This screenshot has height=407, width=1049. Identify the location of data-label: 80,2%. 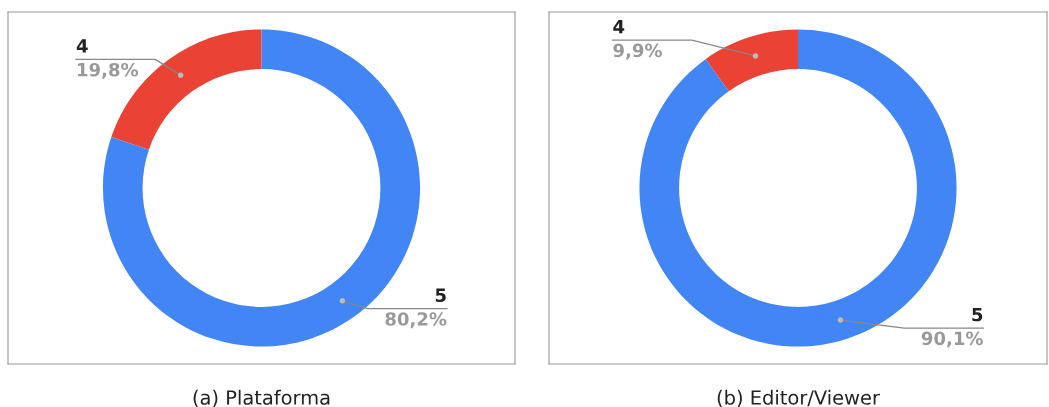
(416, 320).